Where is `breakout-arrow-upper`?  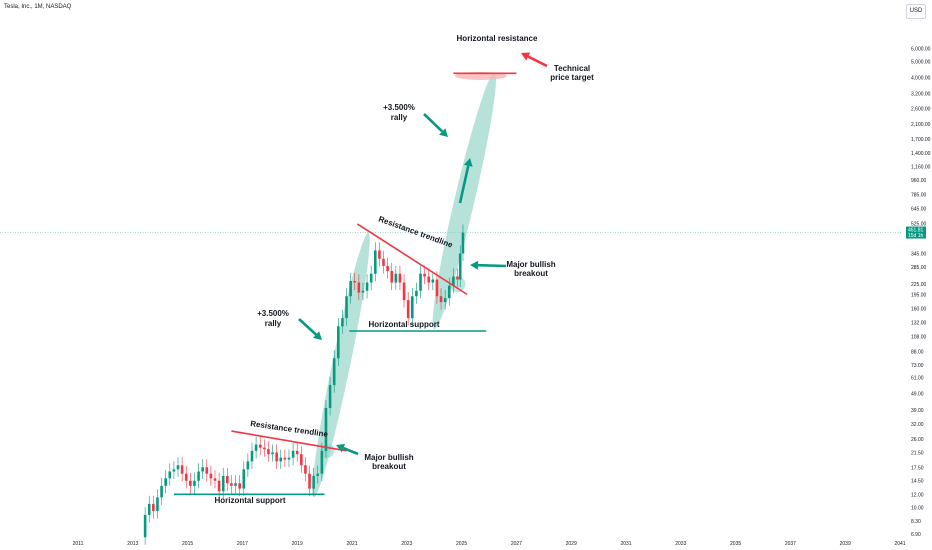 breakout-arrow-upper is located at coordinates (488, 265).